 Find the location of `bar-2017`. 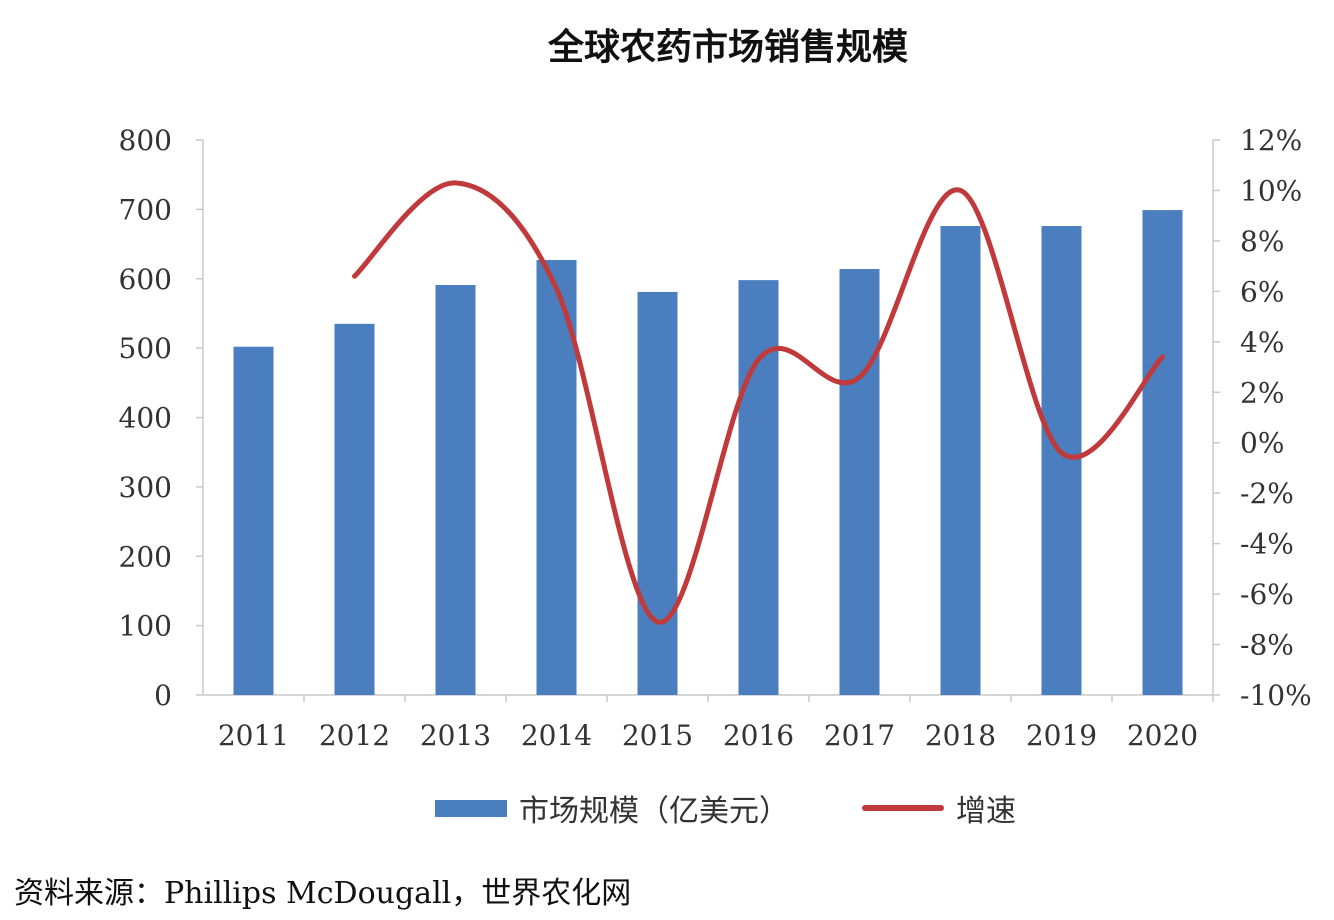

bar-2017 is located at coordinates (859, 482).